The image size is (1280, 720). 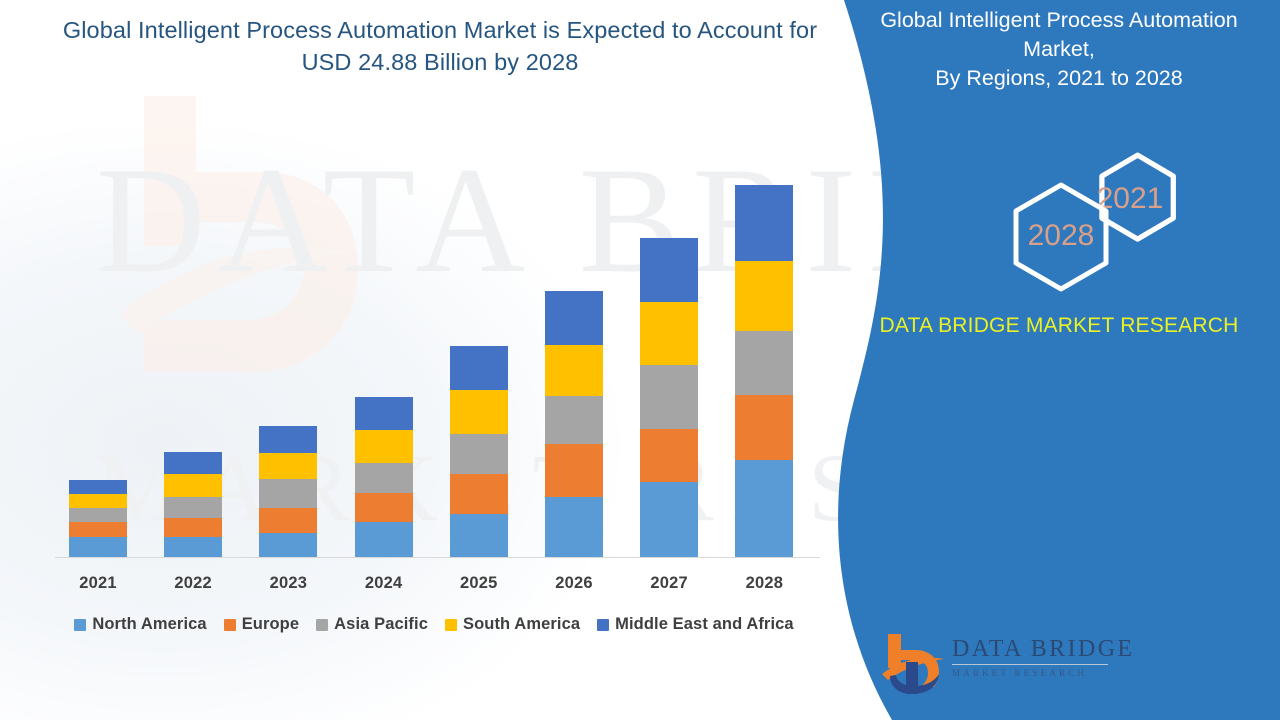 I want to click on legend-item-middle-east-and-africa: Middle East and Africa, so click(x=695, y=624).